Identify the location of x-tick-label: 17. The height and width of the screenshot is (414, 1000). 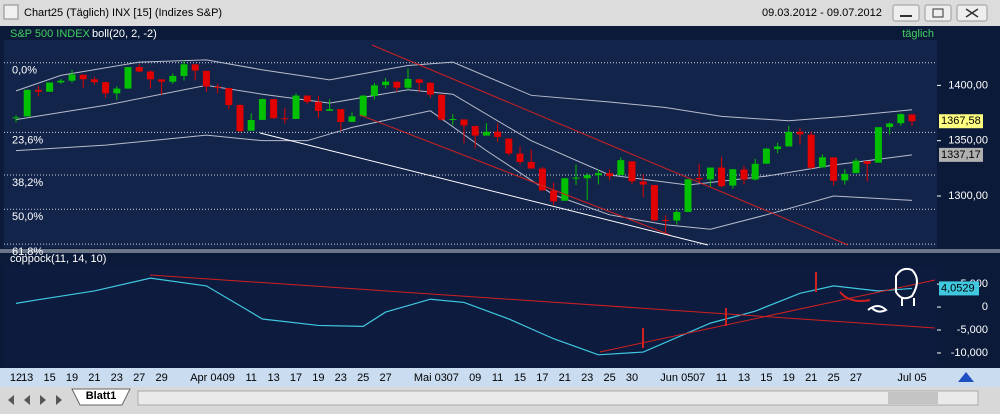
(296, 378).